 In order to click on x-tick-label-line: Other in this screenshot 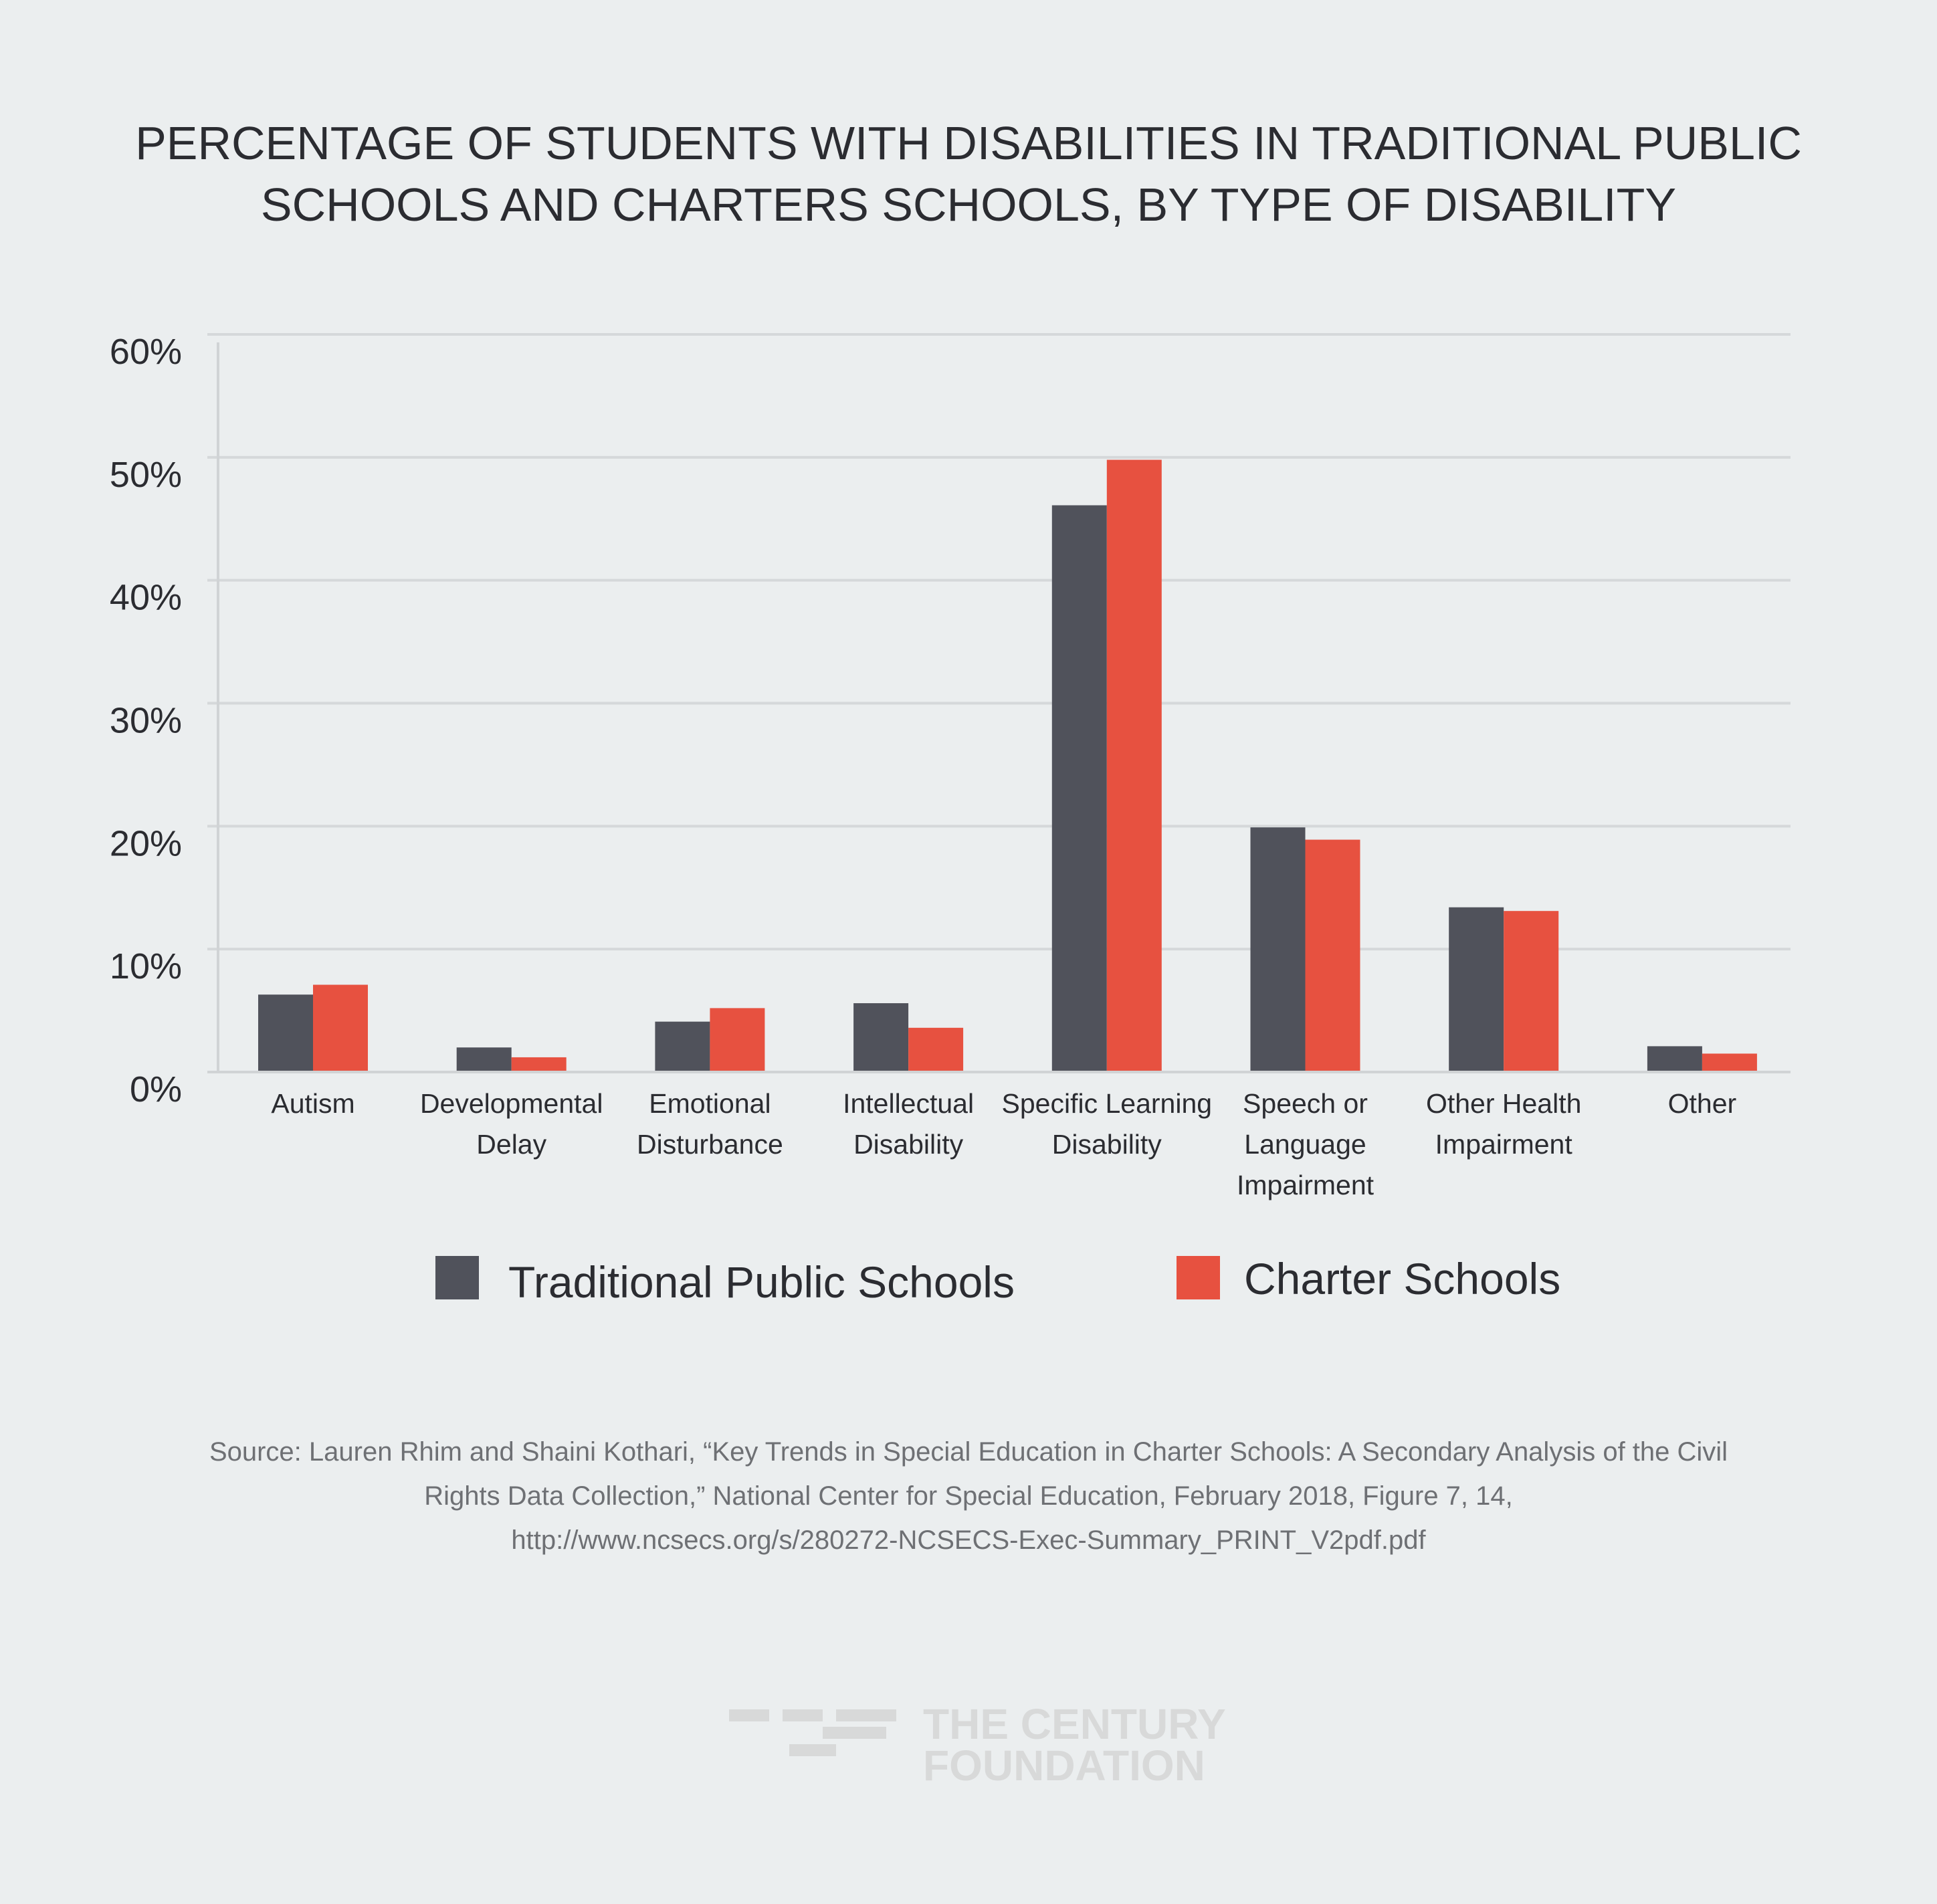, I will do `click(1702, 1103)`.